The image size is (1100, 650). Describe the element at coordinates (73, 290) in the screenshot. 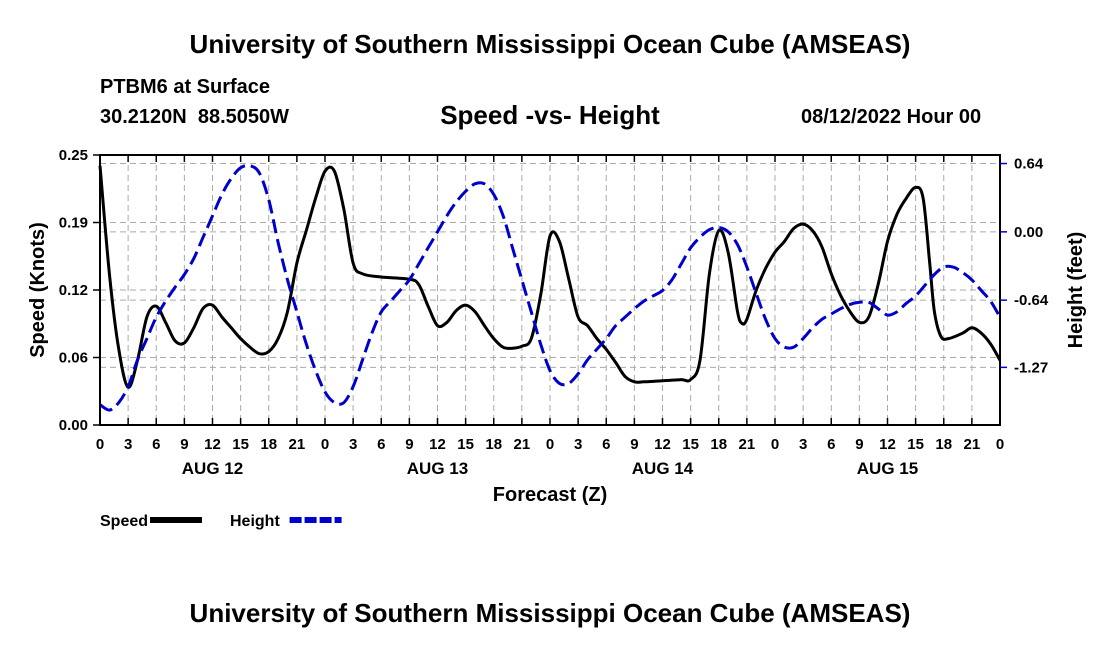

I see `y-tick-label: 0.12` at that location.